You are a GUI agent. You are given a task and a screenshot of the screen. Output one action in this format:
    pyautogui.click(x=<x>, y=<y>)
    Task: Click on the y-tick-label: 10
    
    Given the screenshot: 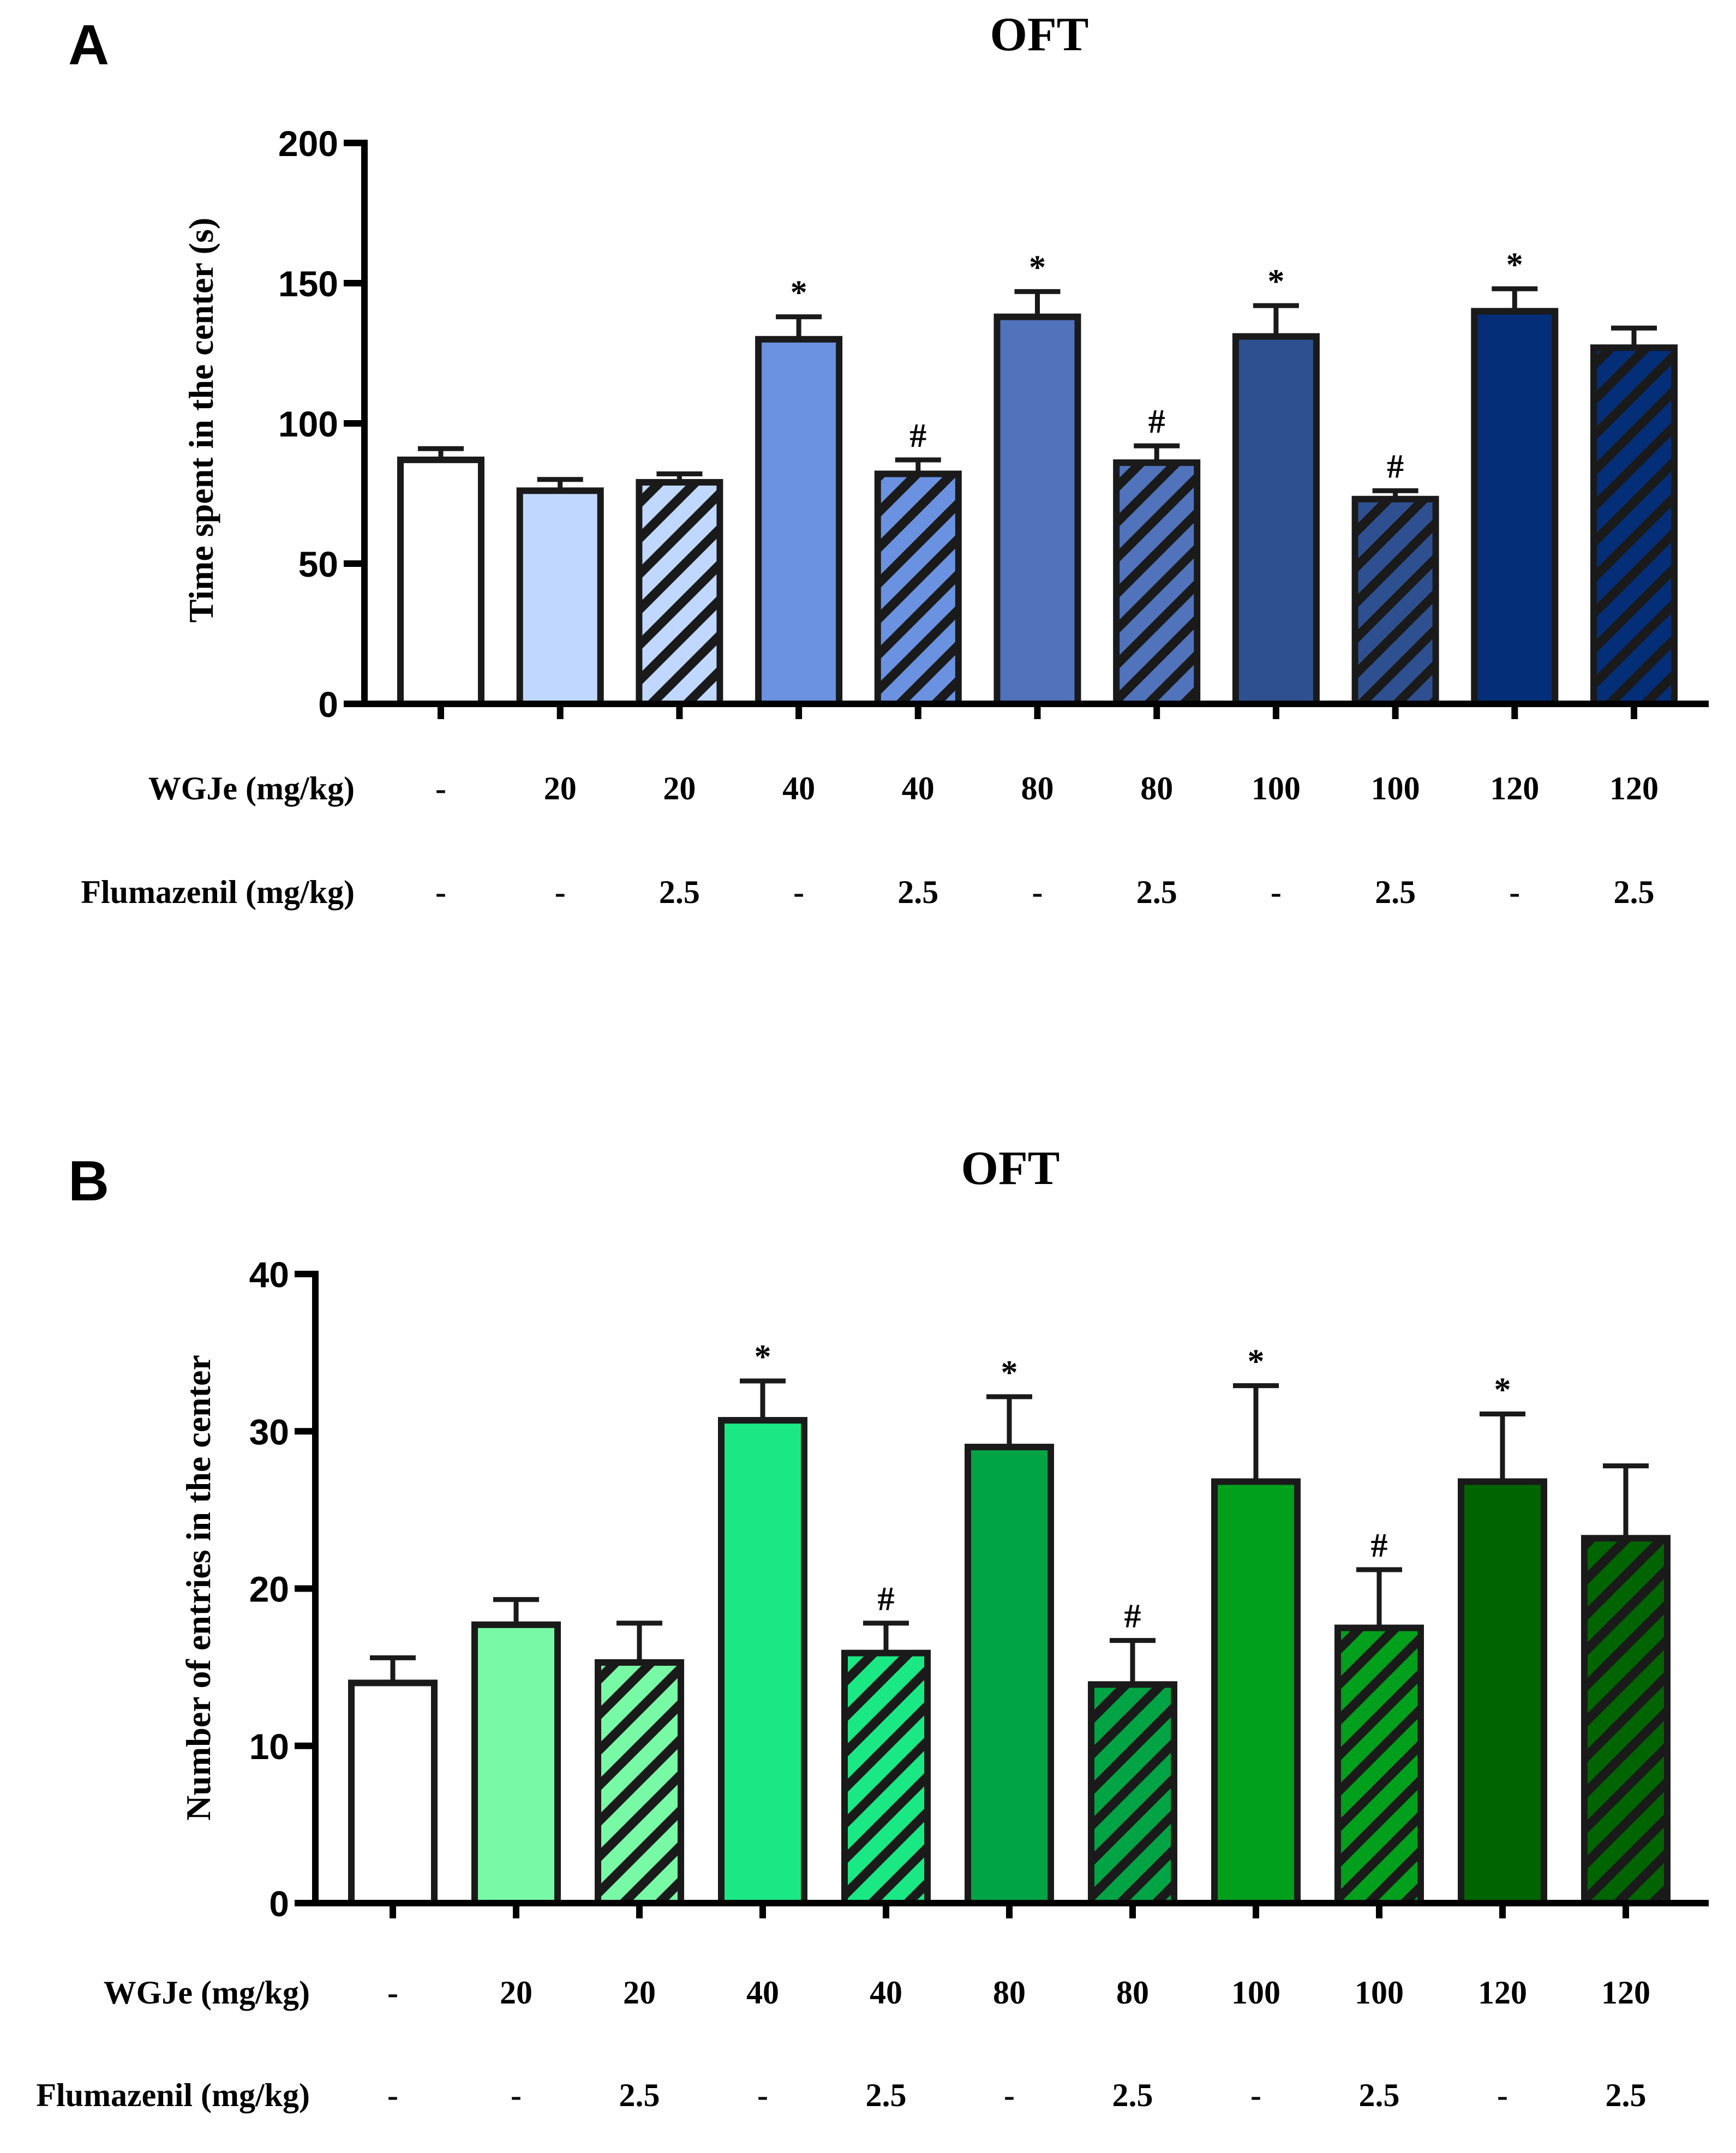 What is the action you would take?
    pyautogui.click(x=269, y=1746)
    